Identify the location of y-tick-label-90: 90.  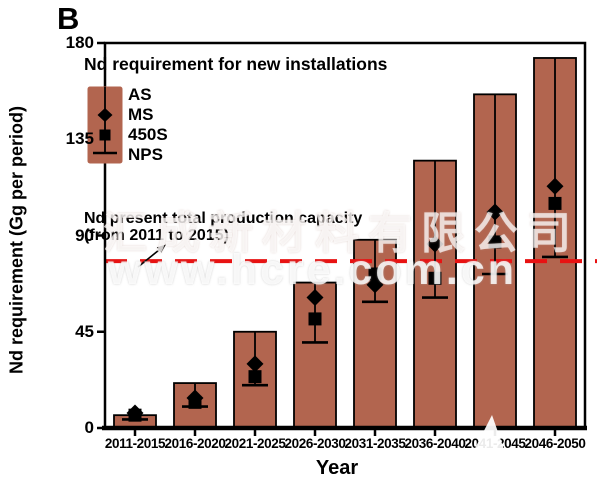
(84, 235).